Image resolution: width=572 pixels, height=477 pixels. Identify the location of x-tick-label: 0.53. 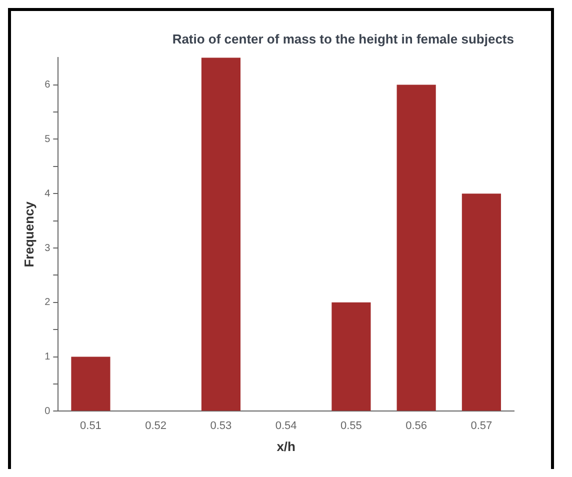
(221, 426).